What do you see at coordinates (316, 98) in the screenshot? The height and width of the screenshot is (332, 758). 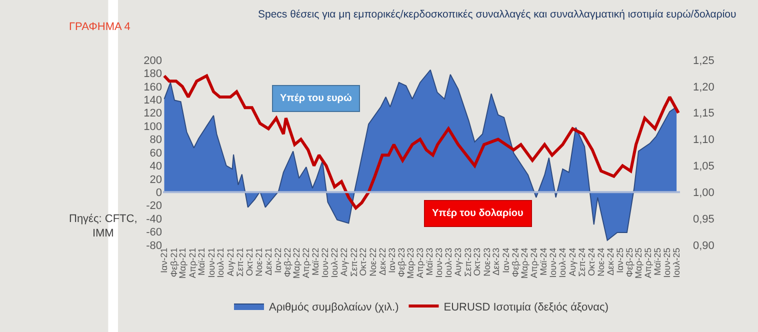 I see `annotation: Υπέρ του ευρώ` at bounding box center [316, 98].